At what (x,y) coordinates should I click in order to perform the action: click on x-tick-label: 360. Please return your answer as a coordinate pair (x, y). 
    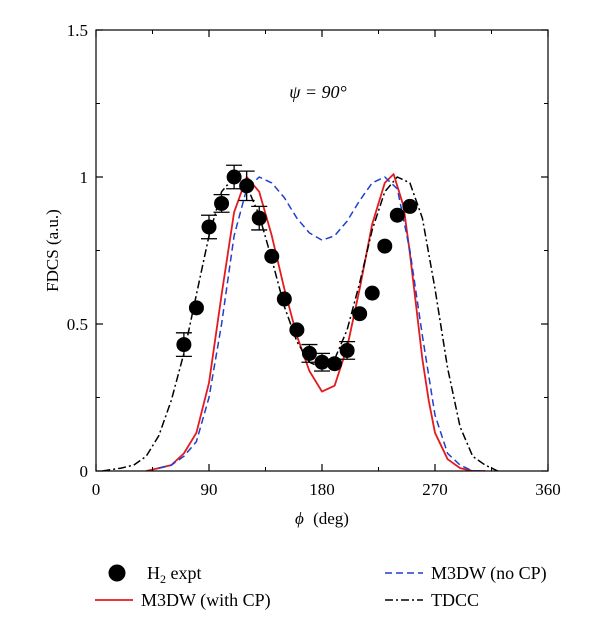
    Looking at the image, I should click on (548, 489).